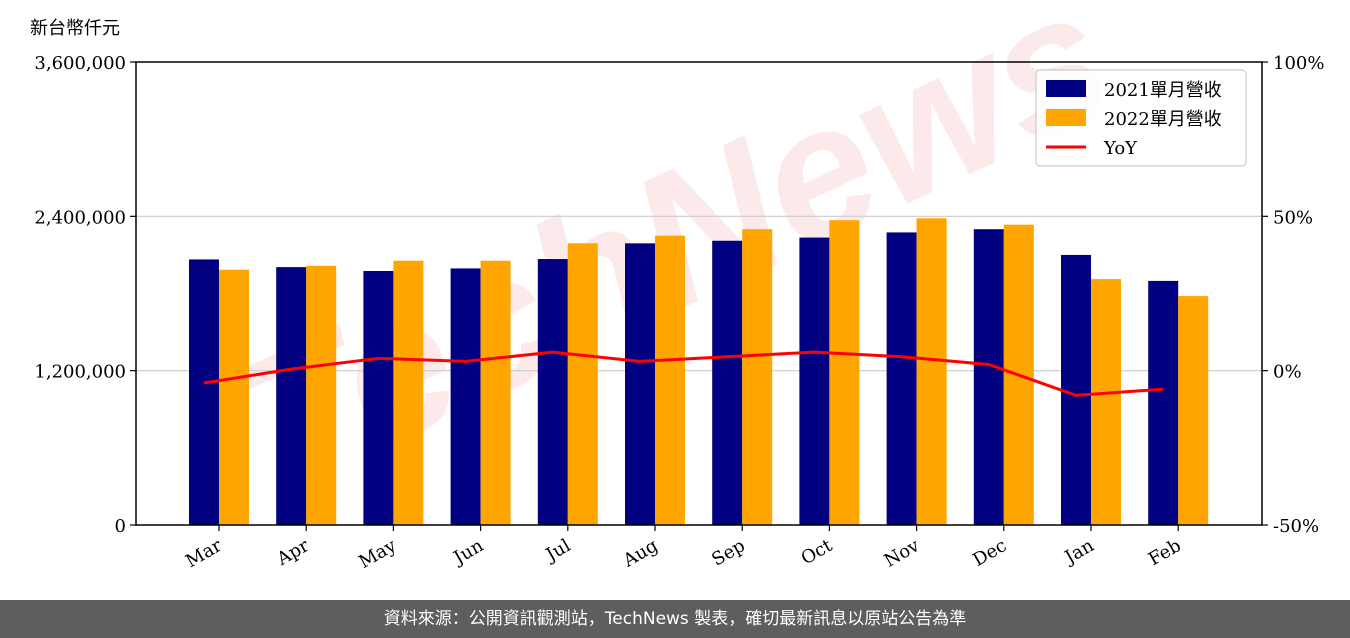 The height and width of the screenshot is (638, 1350). Describe the element at coordinates (120, 526) in the screenshot. I see `left-tick-label: 0` at that location.